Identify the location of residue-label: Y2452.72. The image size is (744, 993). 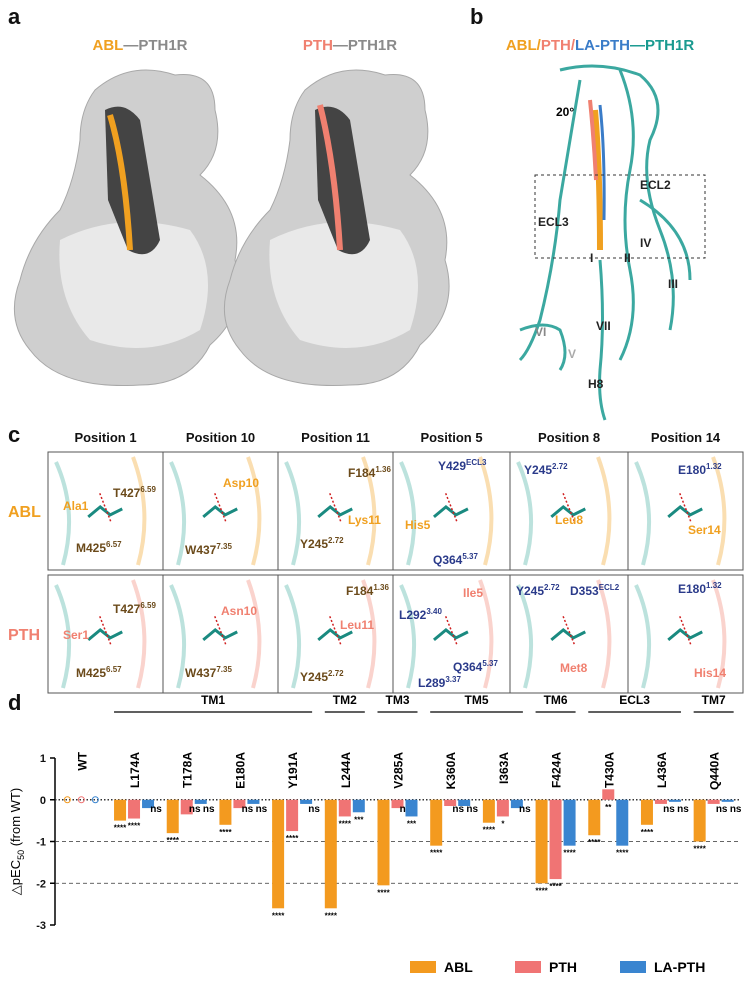
(538, 590).